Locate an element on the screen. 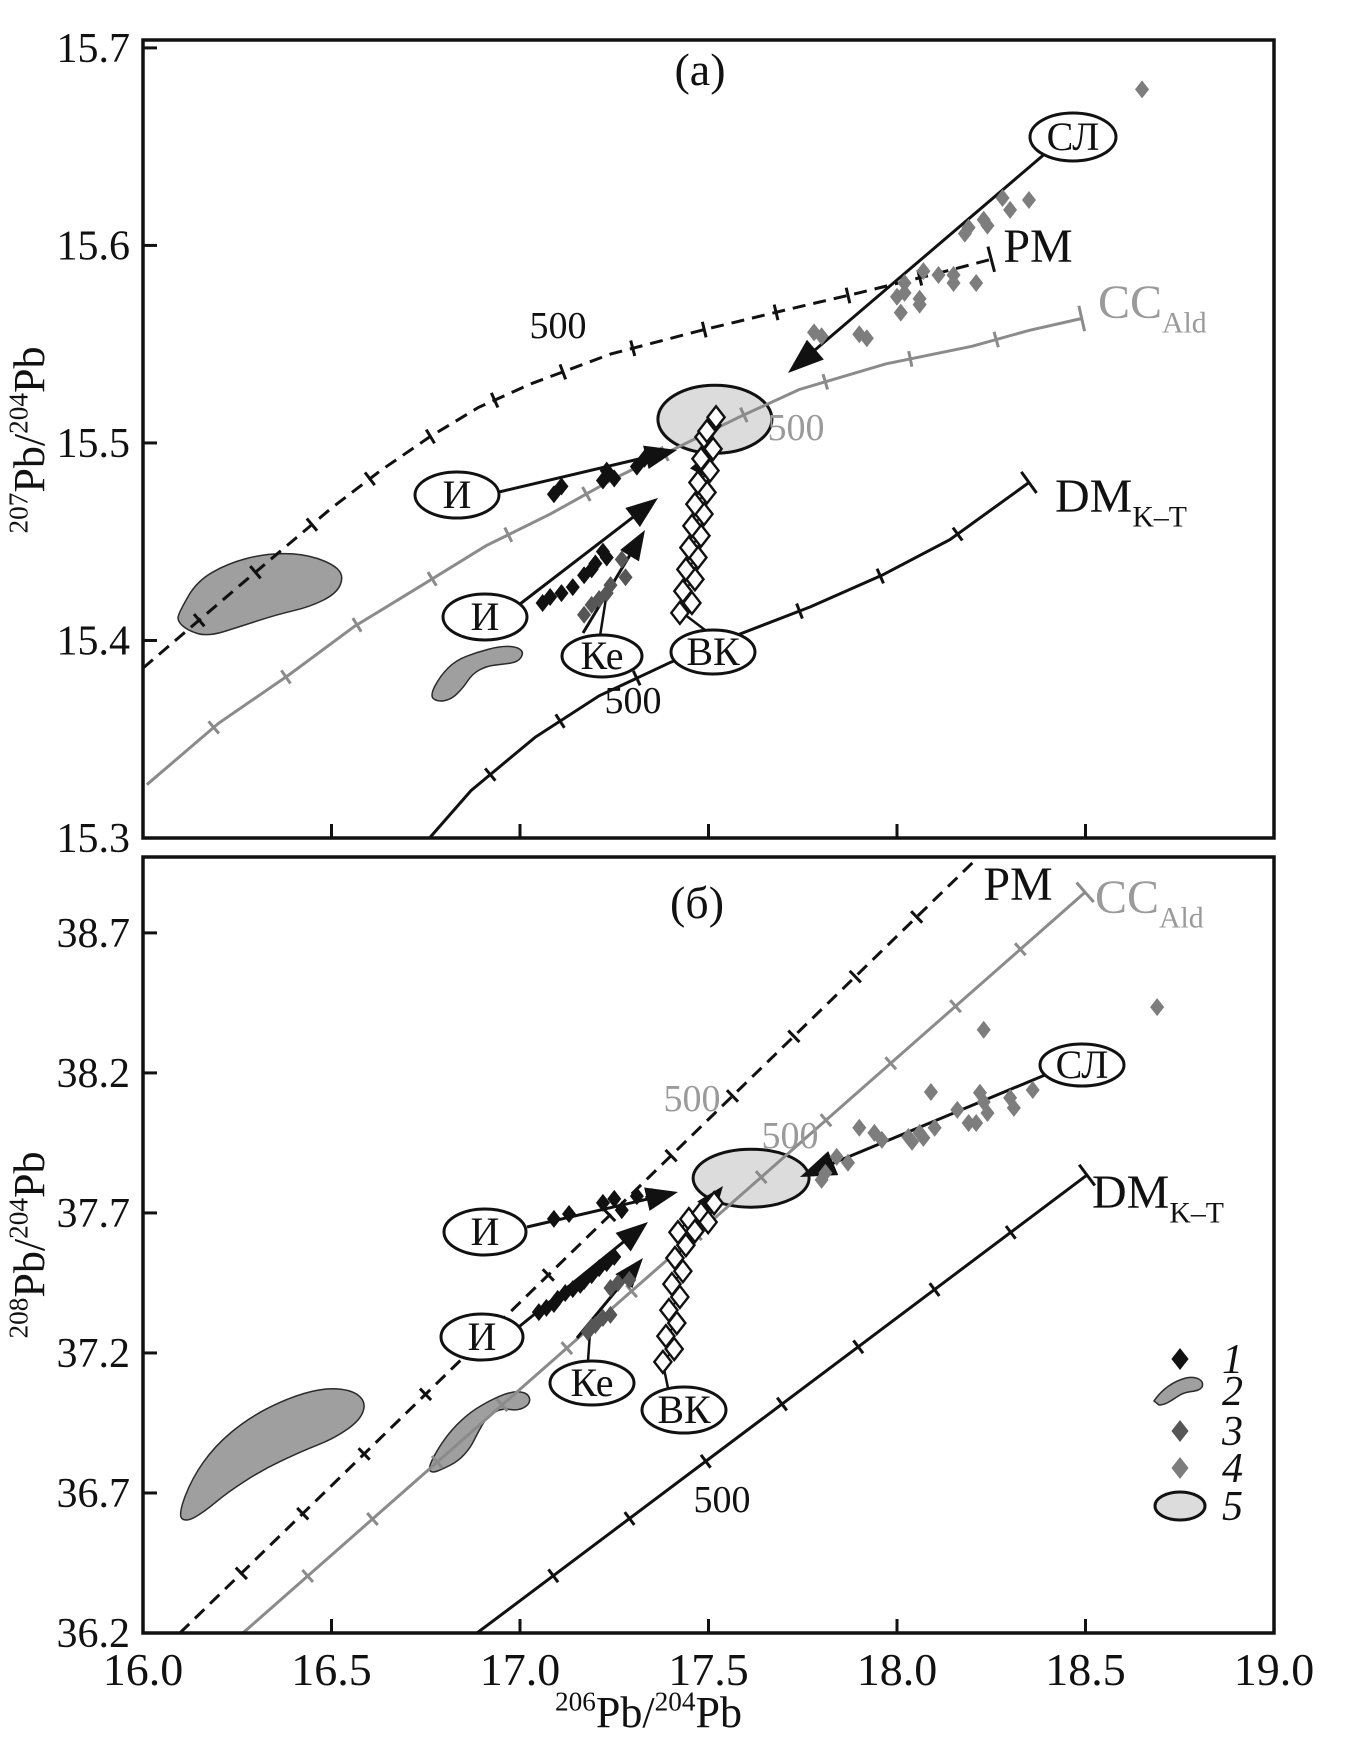 The width and height of the screenshot is (1361, 1751). legend-label-5: 5 is located at coordinates (1232, 1507).